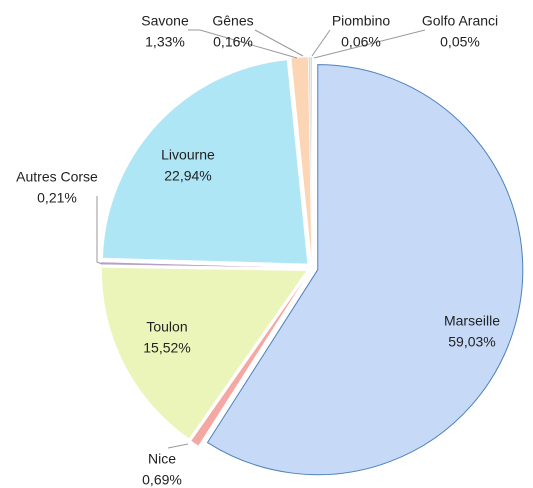 This screenshot has height=488, width=533. What do you see at coordinates (188, 155) in the screenshot?
I see `slice-label: Livourne` at bounding box center [188, 155].